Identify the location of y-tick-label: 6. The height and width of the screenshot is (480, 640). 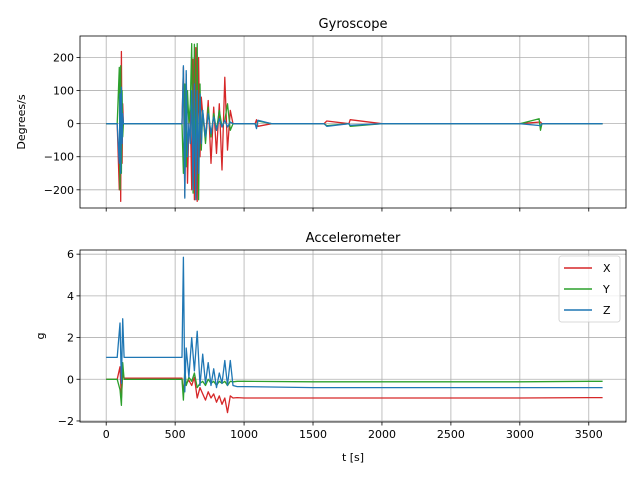
(70, 254).